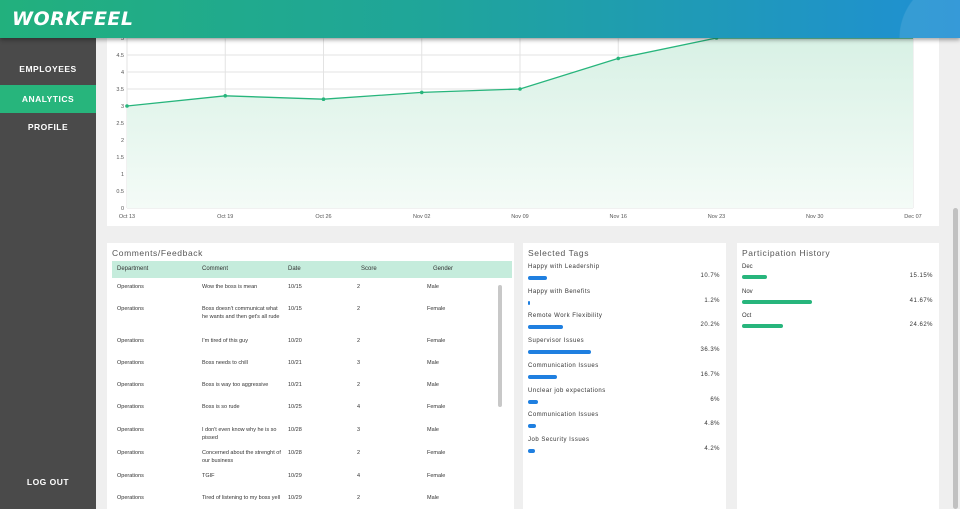  Describe the element at coordinates (921, 300) in the screenshot. I see `participation-value: 41.67%` at that location.